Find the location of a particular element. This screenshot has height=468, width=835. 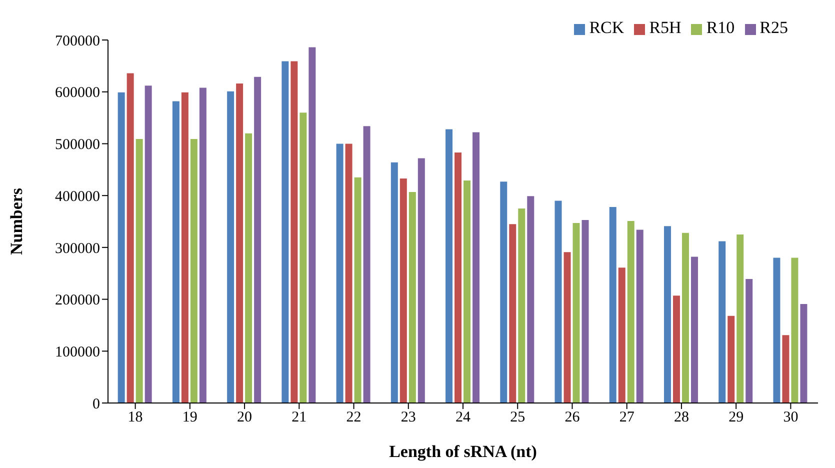

x-tick-label: 25 is located at coordinates (518, 418).